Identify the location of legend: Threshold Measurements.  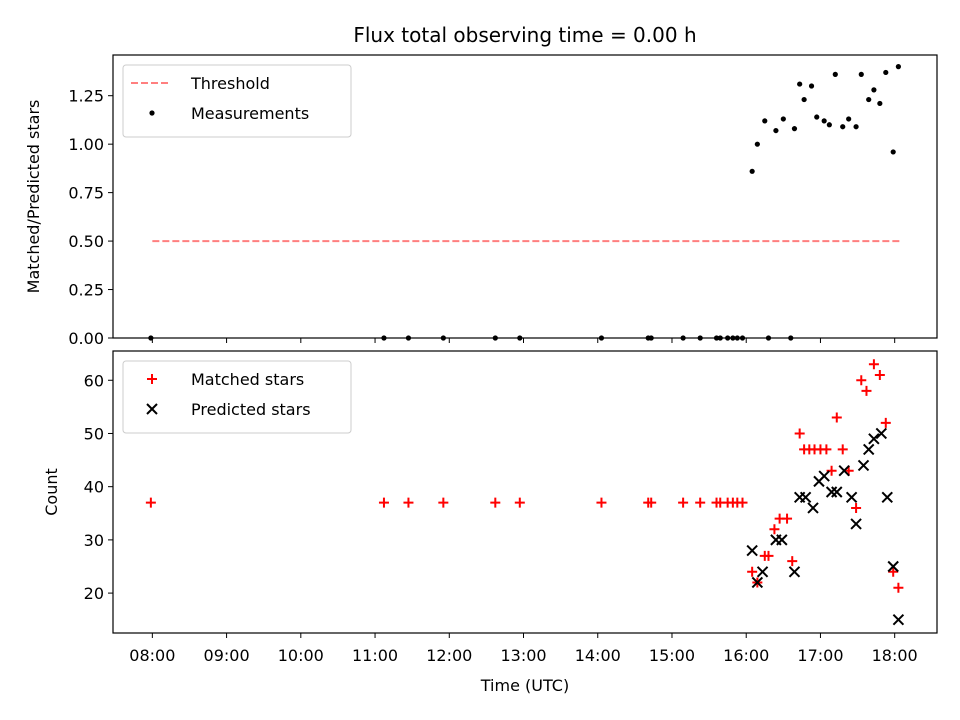
(237, 101).